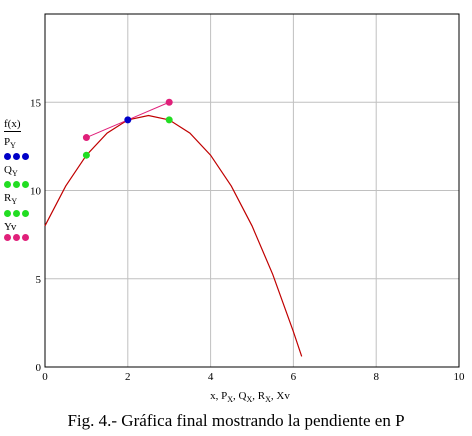  Describe the element at coordinates (24, 204) in the screenshot. I see `legend-entry-r: RY` at that location.